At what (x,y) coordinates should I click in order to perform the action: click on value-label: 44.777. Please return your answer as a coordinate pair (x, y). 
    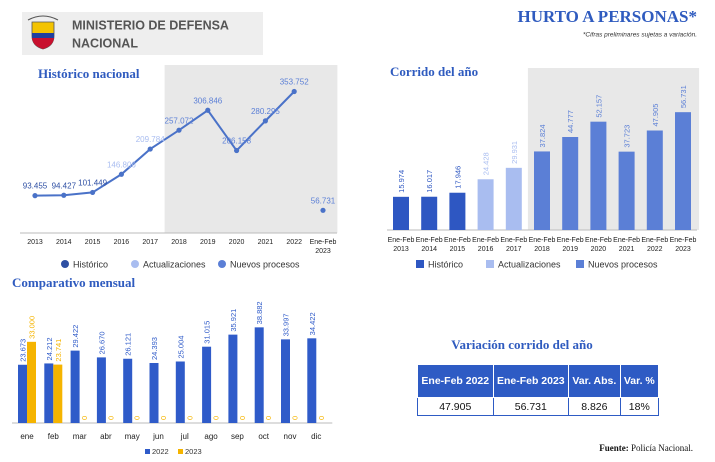
    Looking at the image, I should click on (570, 121).